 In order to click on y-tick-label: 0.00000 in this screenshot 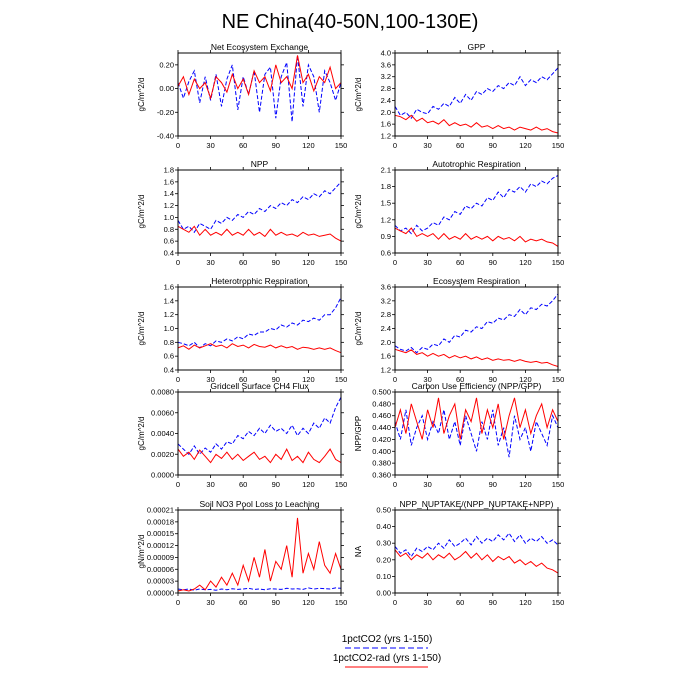, I will do `click(160, 593)`.